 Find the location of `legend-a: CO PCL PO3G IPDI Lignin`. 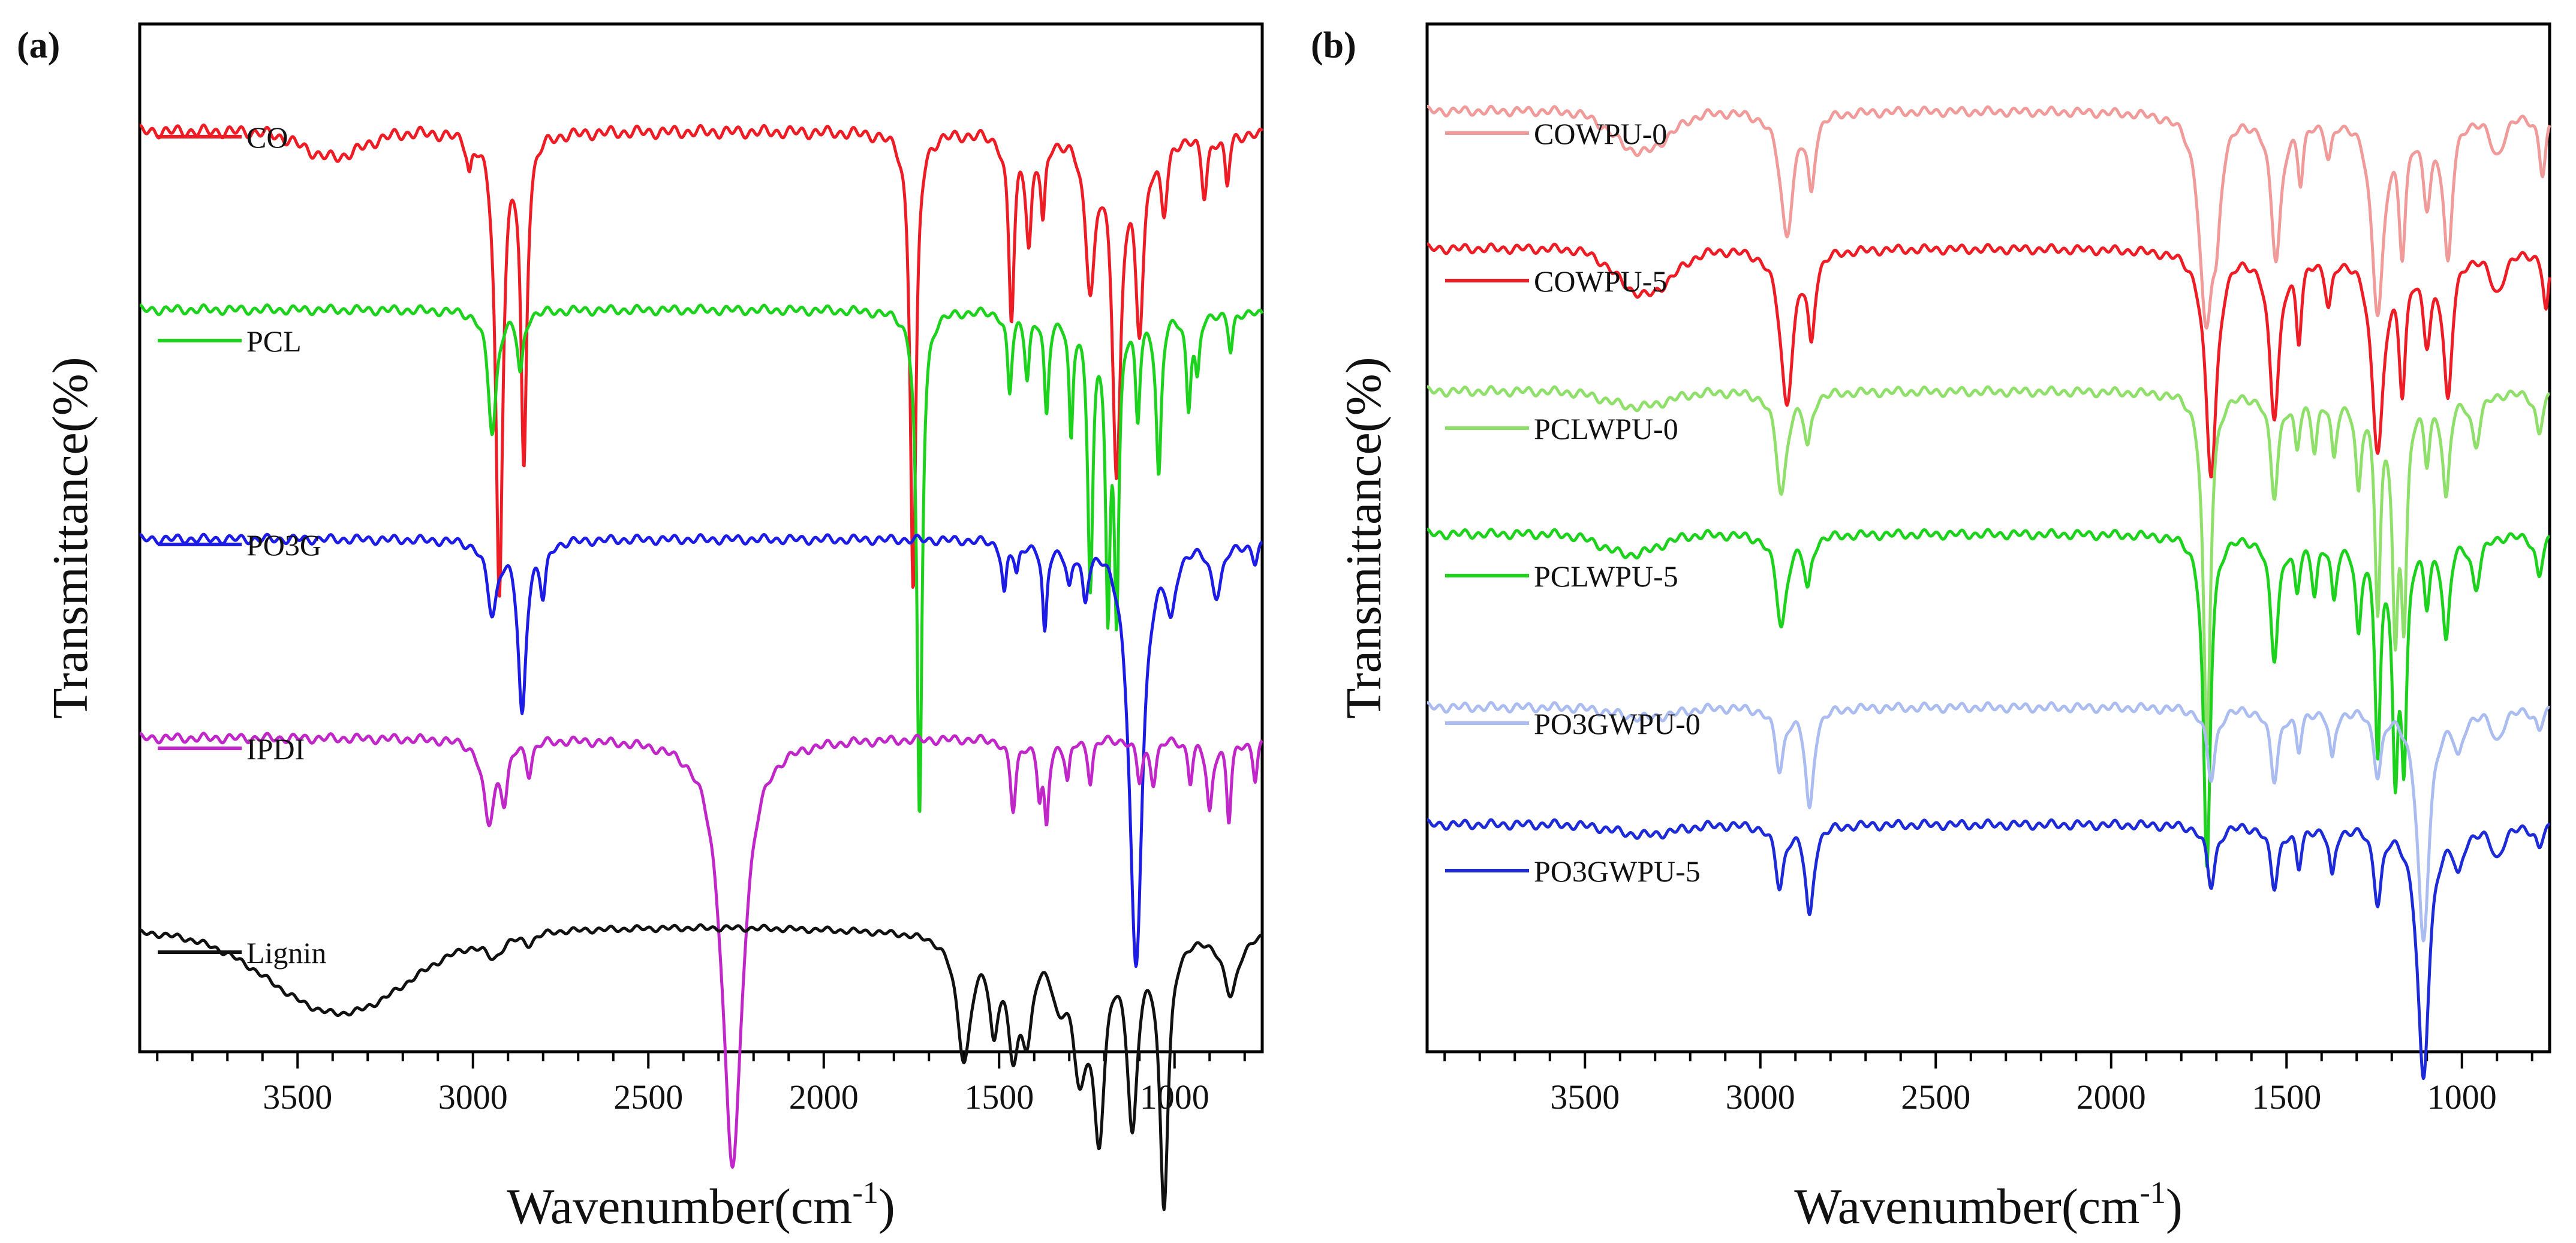

legend-a: CO PCL PO3G IPDI Lignin is located at coordinates (242, 545).